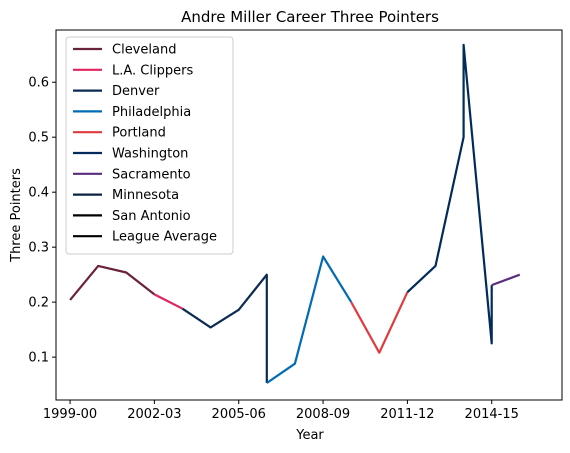 The height and width of the screenshot is (453, 570). I want to click on x-tick-label-5: 2014-15, so click(492, 414).